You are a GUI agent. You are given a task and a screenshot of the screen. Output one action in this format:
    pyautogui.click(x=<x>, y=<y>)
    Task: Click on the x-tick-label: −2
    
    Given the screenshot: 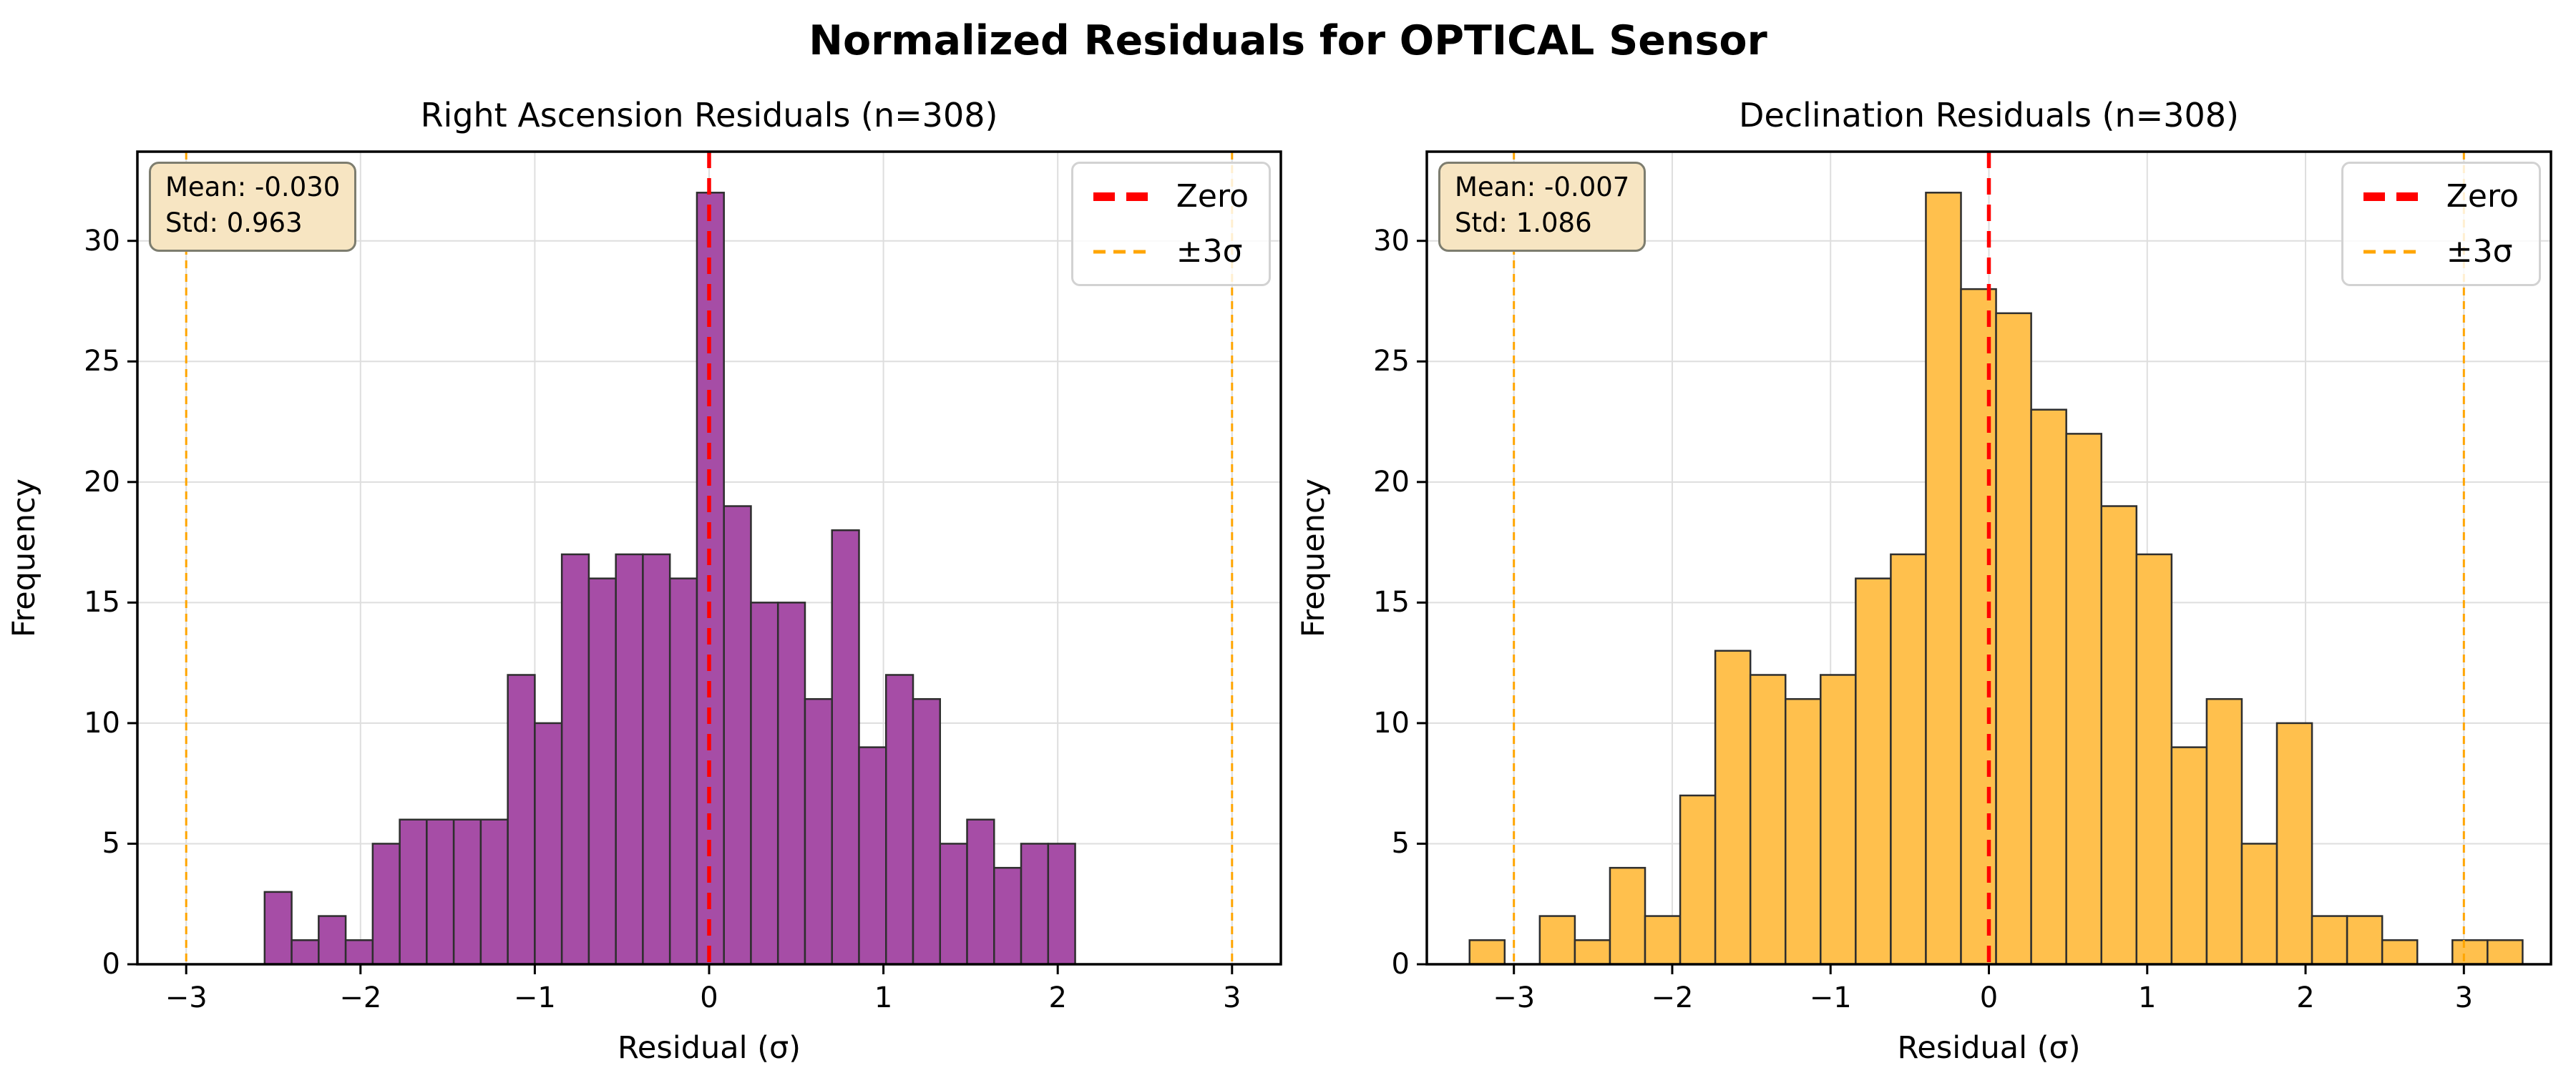 What is the action you would take?
    pyautogui.click(x=360, y=997)
    